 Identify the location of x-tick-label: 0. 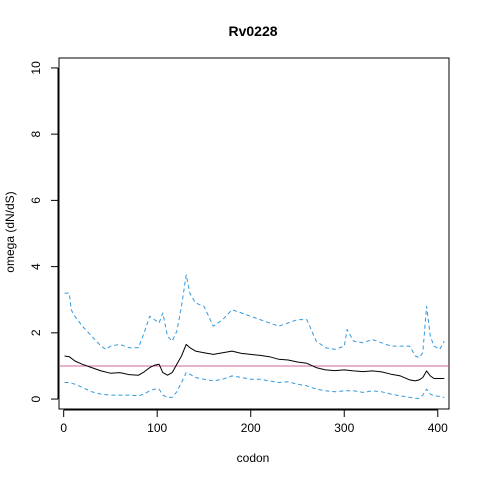
(63, 428).